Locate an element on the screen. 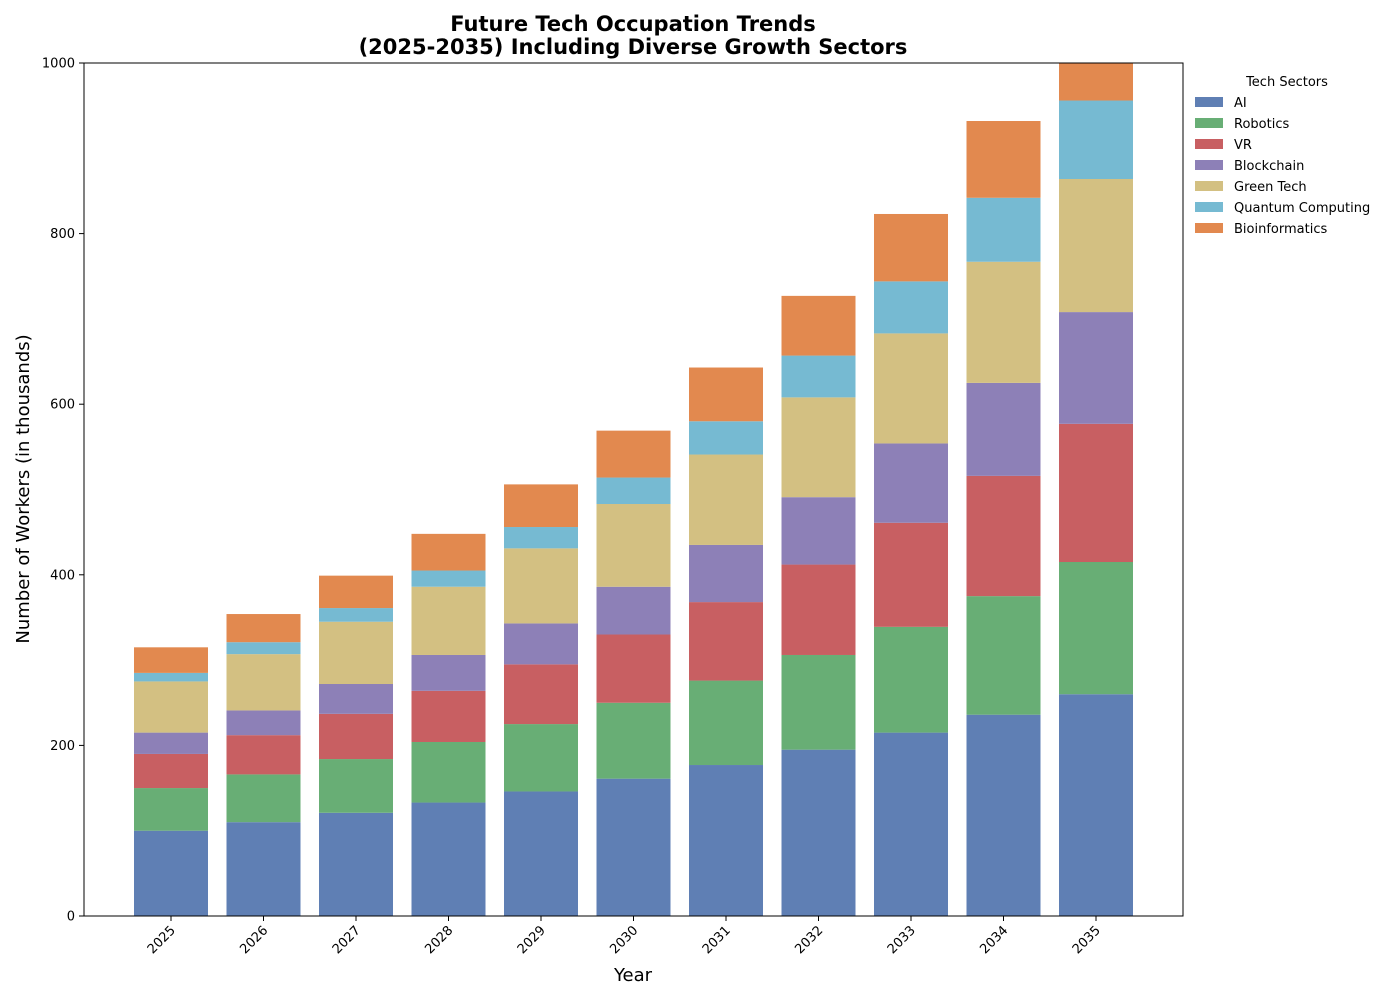  bar-segment-ai-2031 is located at coordinates (726, 840).